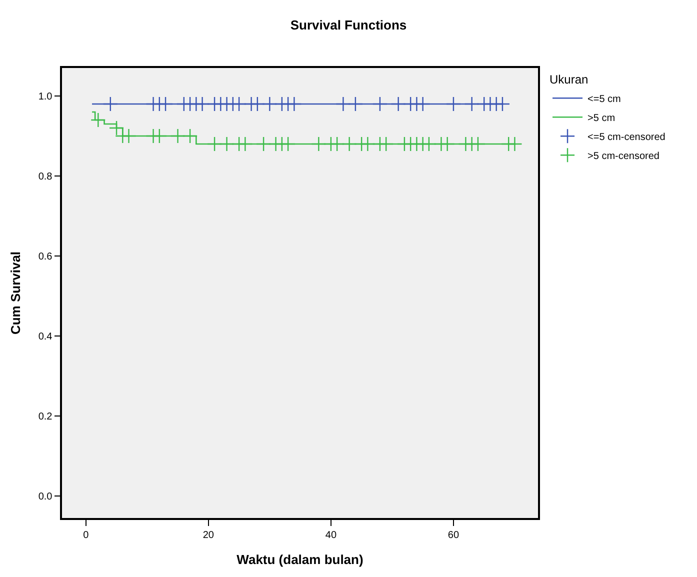 This screenshot has width=697, height=577. I want to click on y-tick-label: 0.8, so click(45, 177).